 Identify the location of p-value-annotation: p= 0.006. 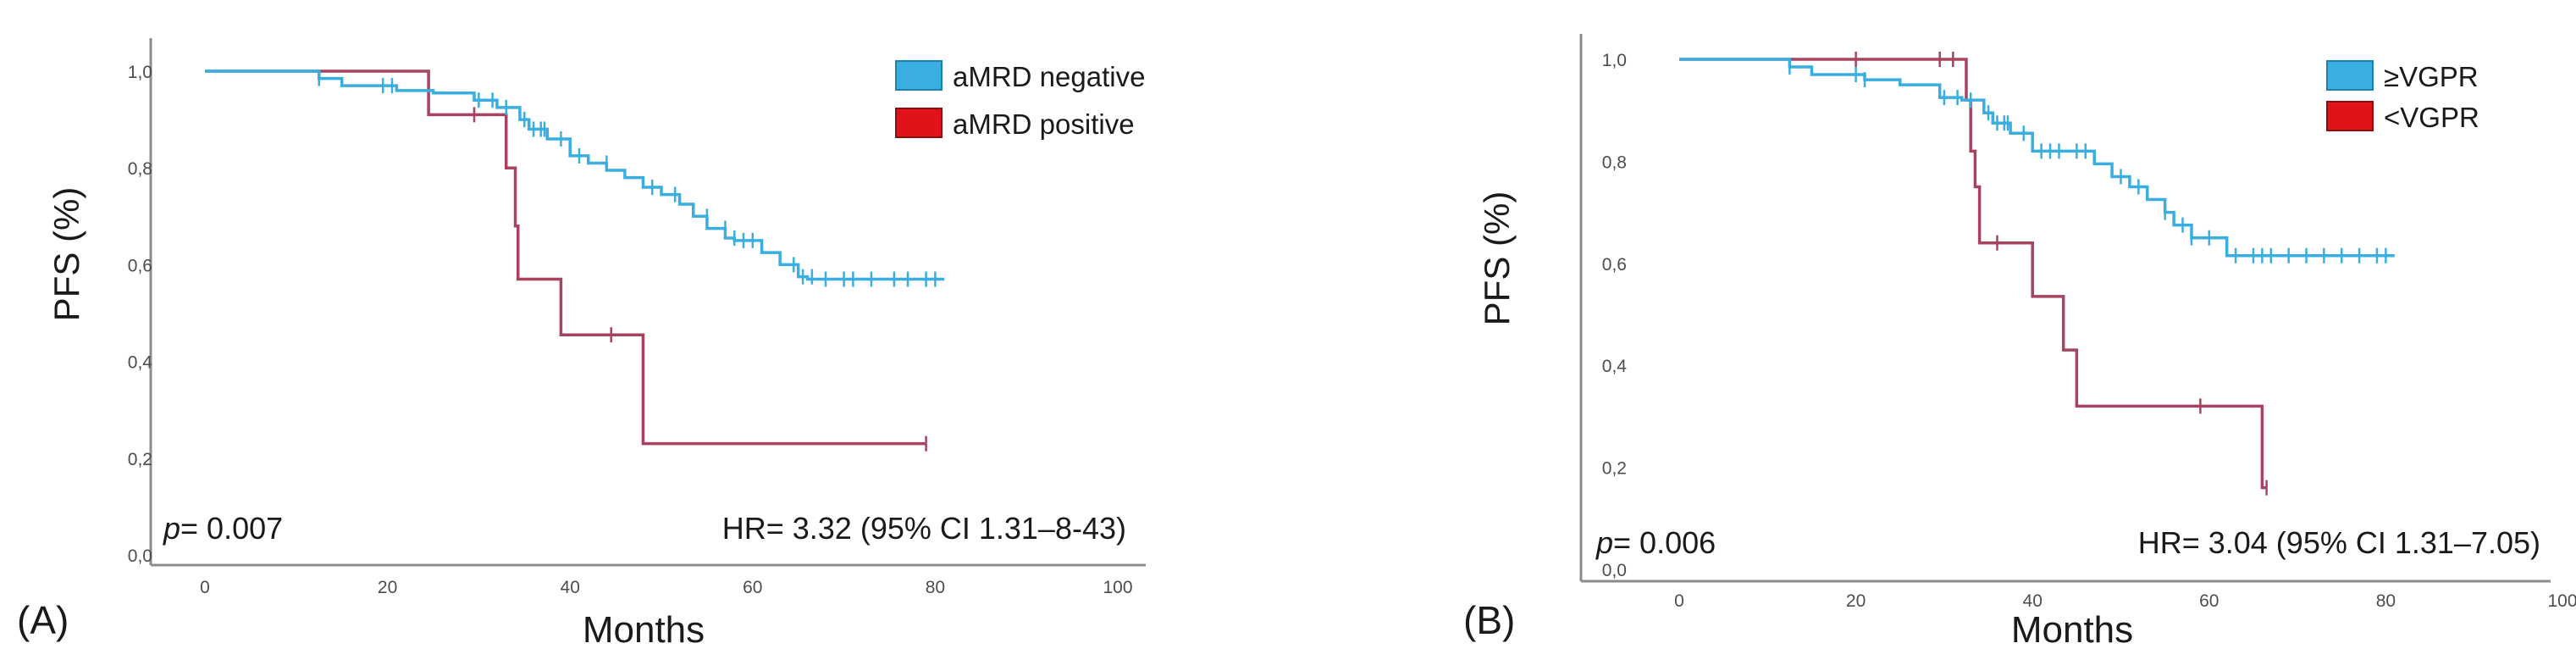
(1655, 542).